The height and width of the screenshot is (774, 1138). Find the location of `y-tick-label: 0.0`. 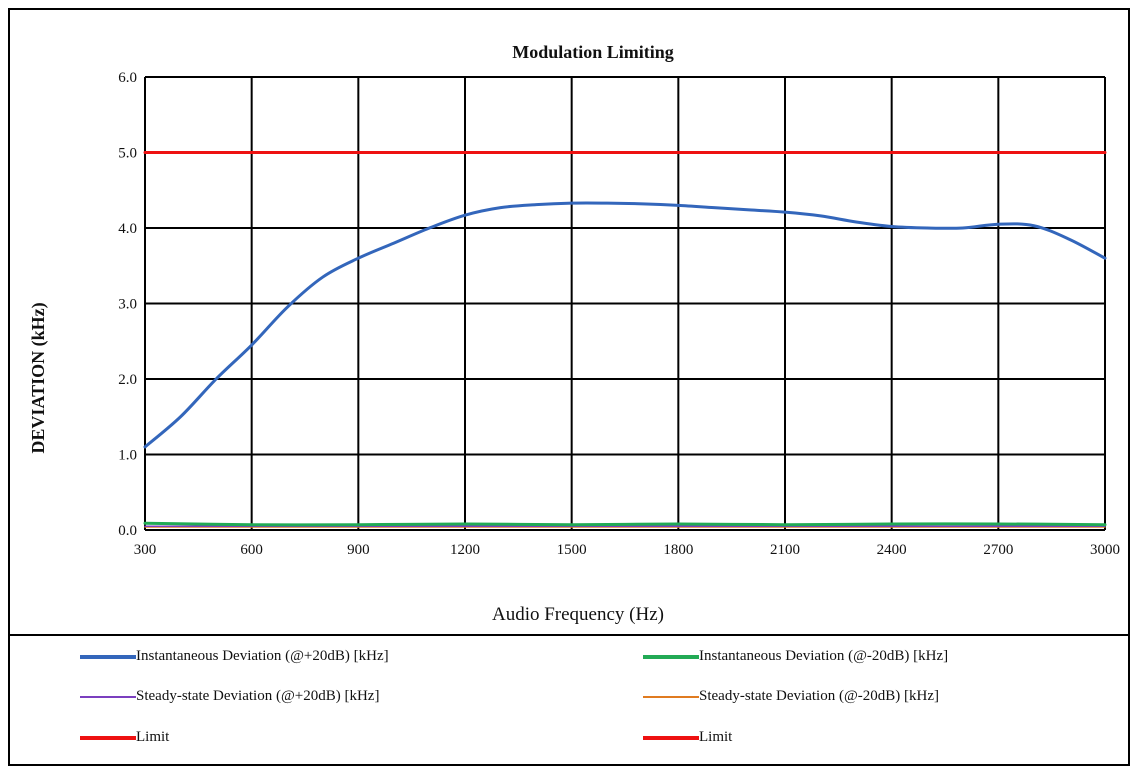

y-tick-label: 0.0 is located at coordinates (127, 531).